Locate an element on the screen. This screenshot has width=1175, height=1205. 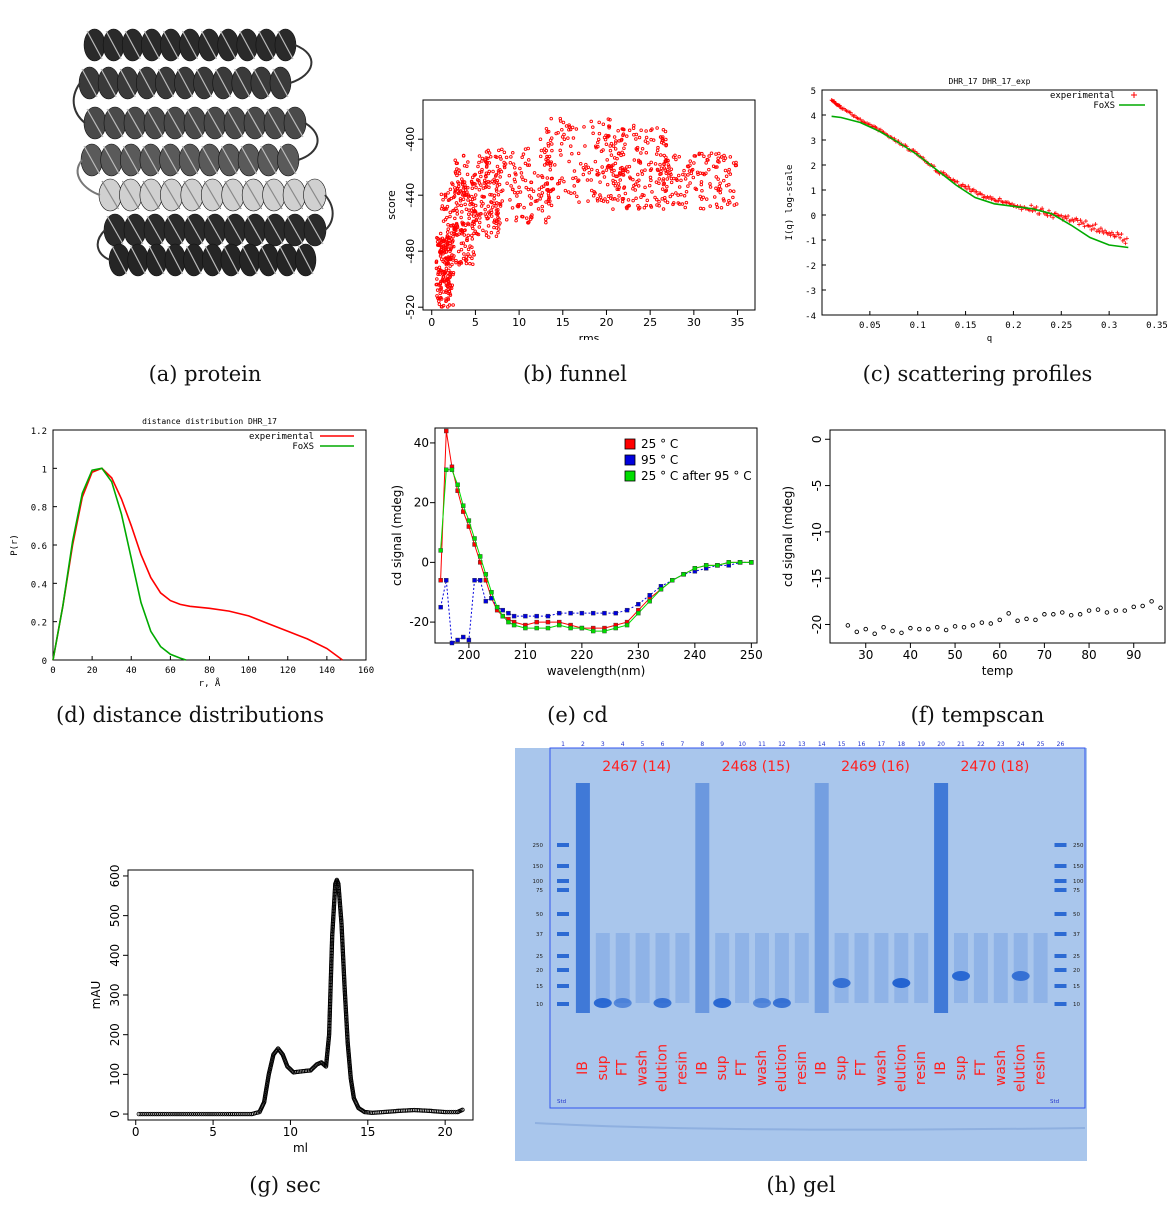
y-tick-label: 1 is located at coordinates (813, 192).